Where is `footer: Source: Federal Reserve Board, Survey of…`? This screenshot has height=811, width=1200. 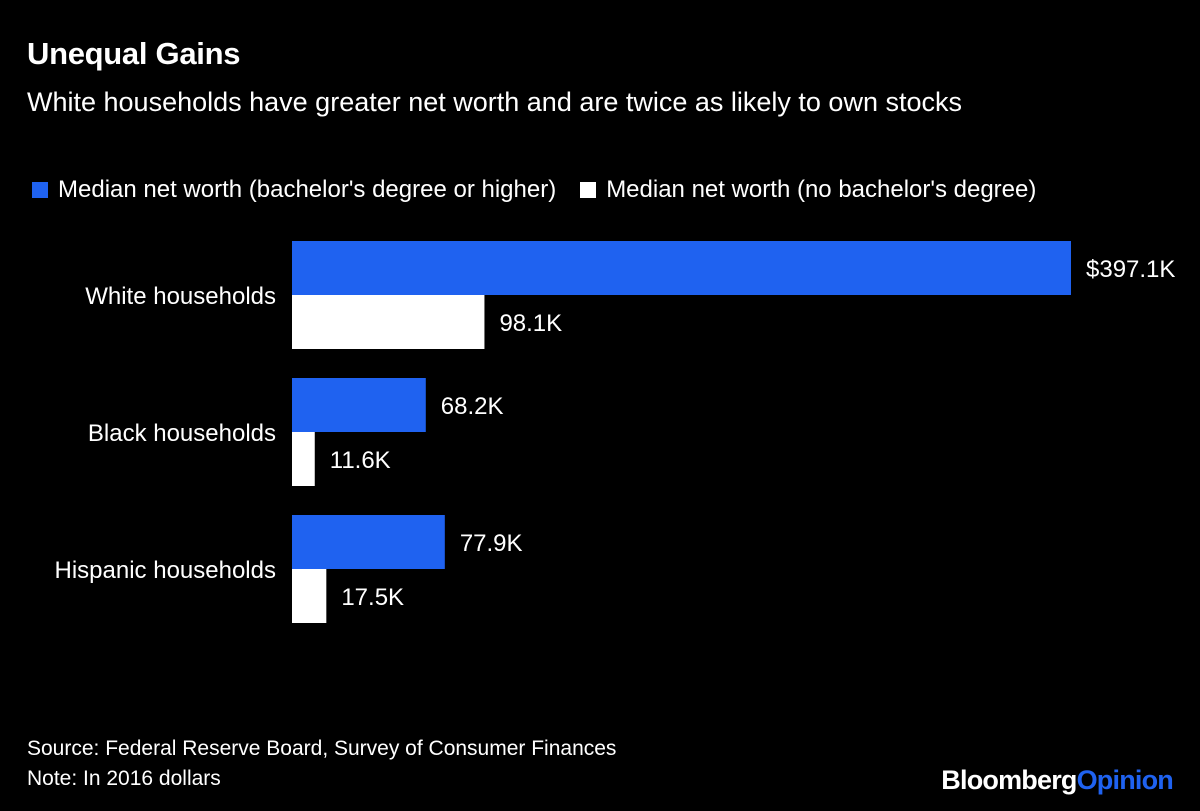 footer: Source: Federal Reserve Board, Survey of… is located at coordinates (321, 764).